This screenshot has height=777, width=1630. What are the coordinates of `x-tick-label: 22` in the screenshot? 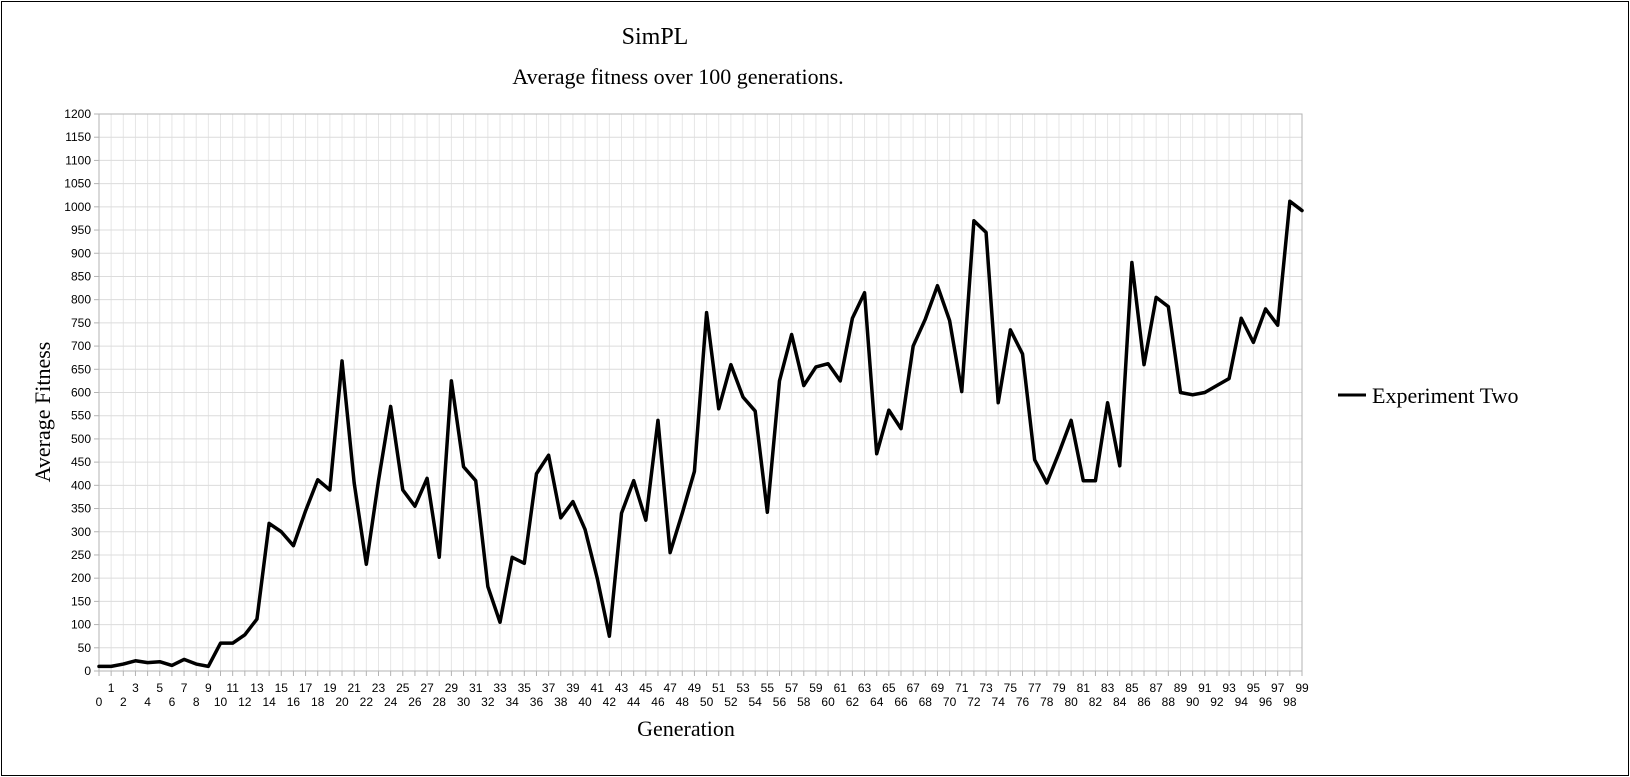 It's located at (367, 702).